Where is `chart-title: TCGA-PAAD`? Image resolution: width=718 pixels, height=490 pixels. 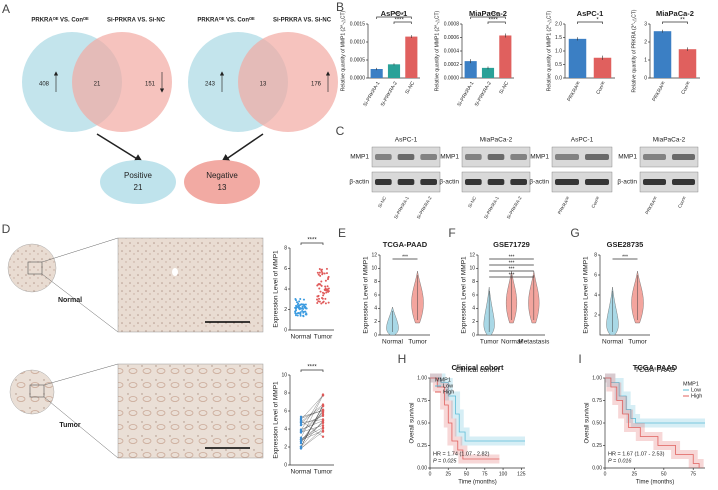 chart-title: TCGA-PAAD is located at coordinates (655, 370).